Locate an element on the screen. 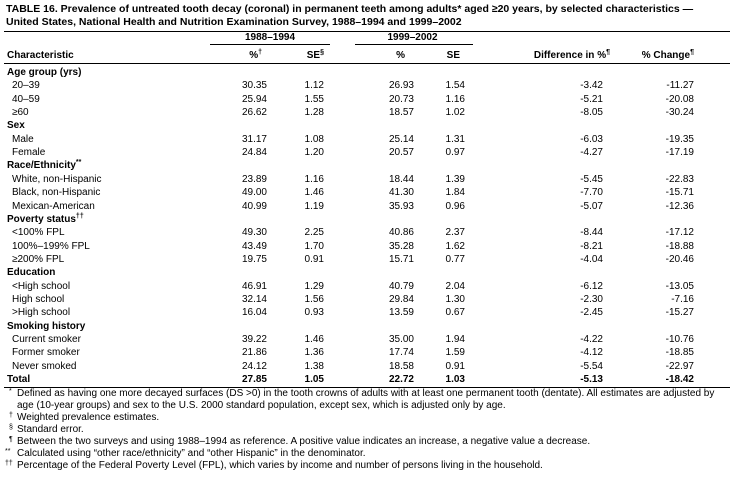  cell: 25.14 is located at coordinates (401, 139).